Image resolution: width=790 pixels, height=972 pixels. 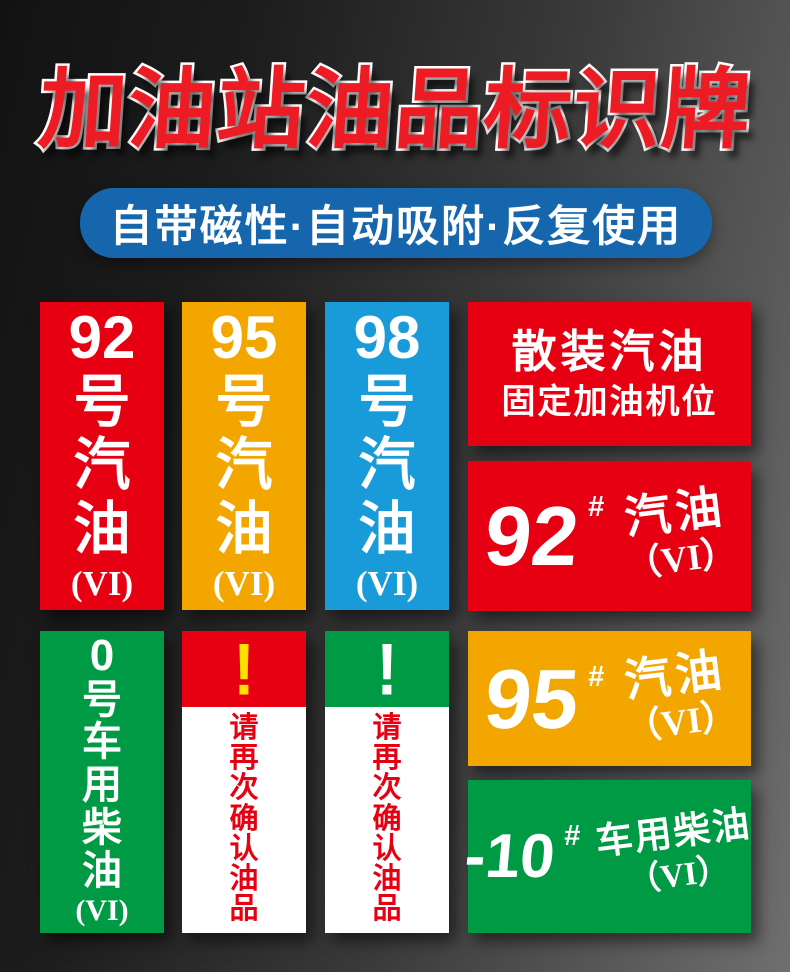 I want to click on label-92-gasoline-horizontal: 92 # 汽油 （VI）, so click(x=609, y=536).